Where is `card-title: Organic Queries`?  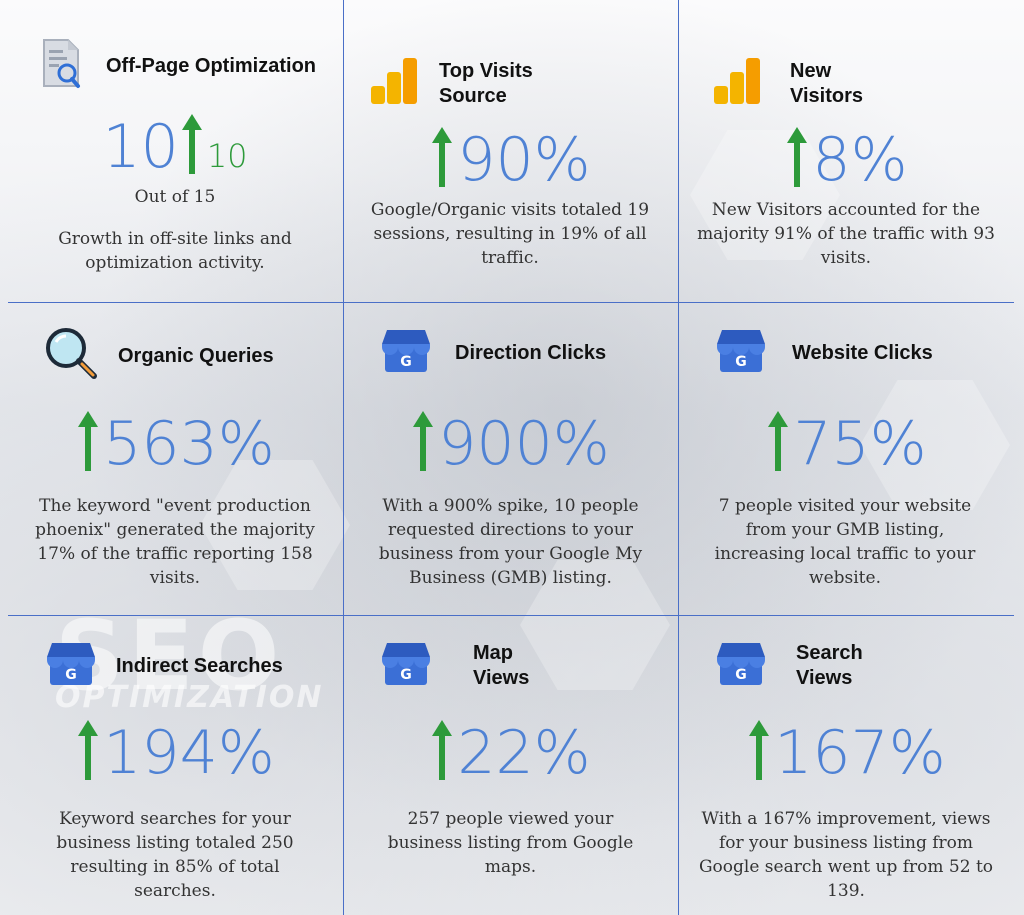
card-title: Organic Queries is located at coordinates (196, 355).